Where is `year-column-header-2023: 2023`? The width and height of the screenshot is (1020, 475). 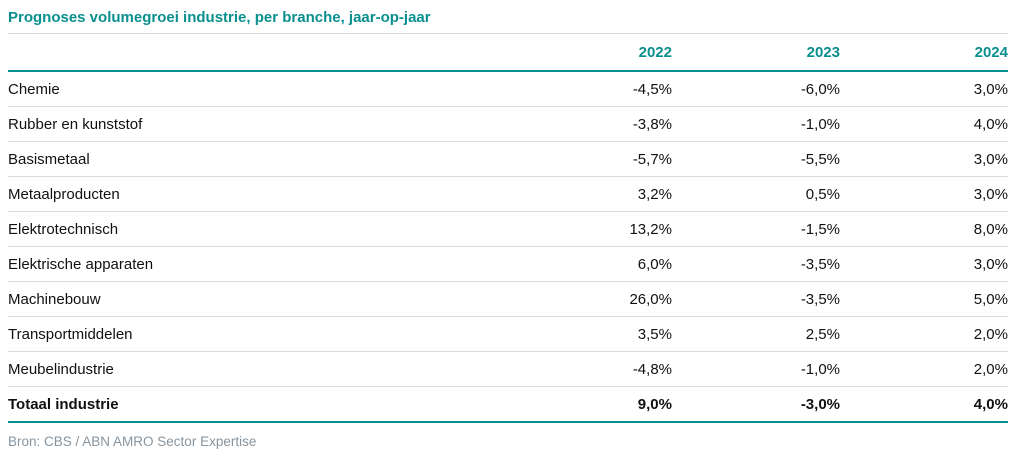 year-column-header-2023: 2023 is located at coordinates (756, 53).